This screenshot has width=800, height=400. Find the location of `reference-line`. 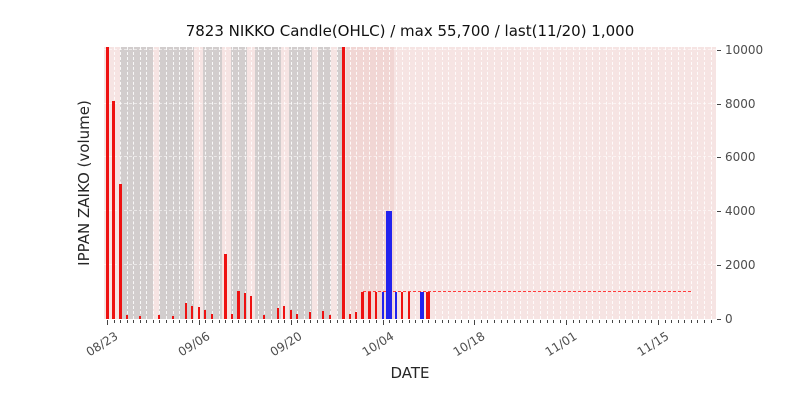

reference-line is located at coordinates (526, 292).